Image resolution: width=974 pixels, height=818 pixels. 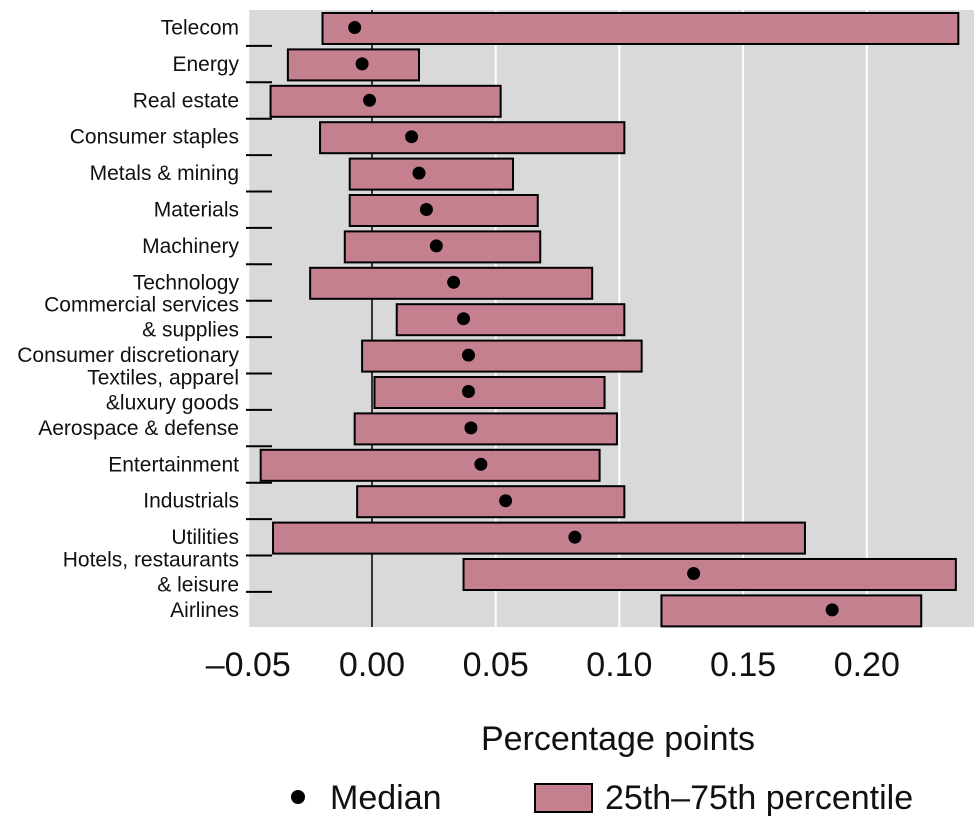 I want to click on category-label: Commercial services & supplies, so click(x=141, y=318).